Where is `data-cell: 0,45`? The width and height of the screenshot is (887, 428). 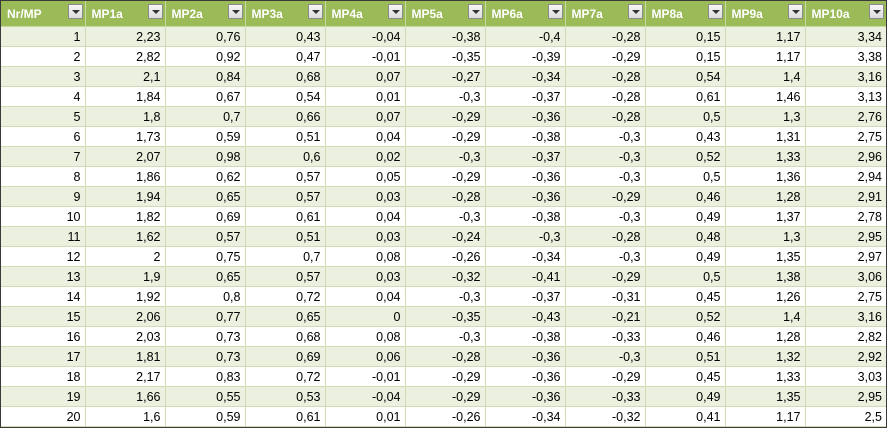
data-cell: 0,45 is located at coordinates (685, 297).